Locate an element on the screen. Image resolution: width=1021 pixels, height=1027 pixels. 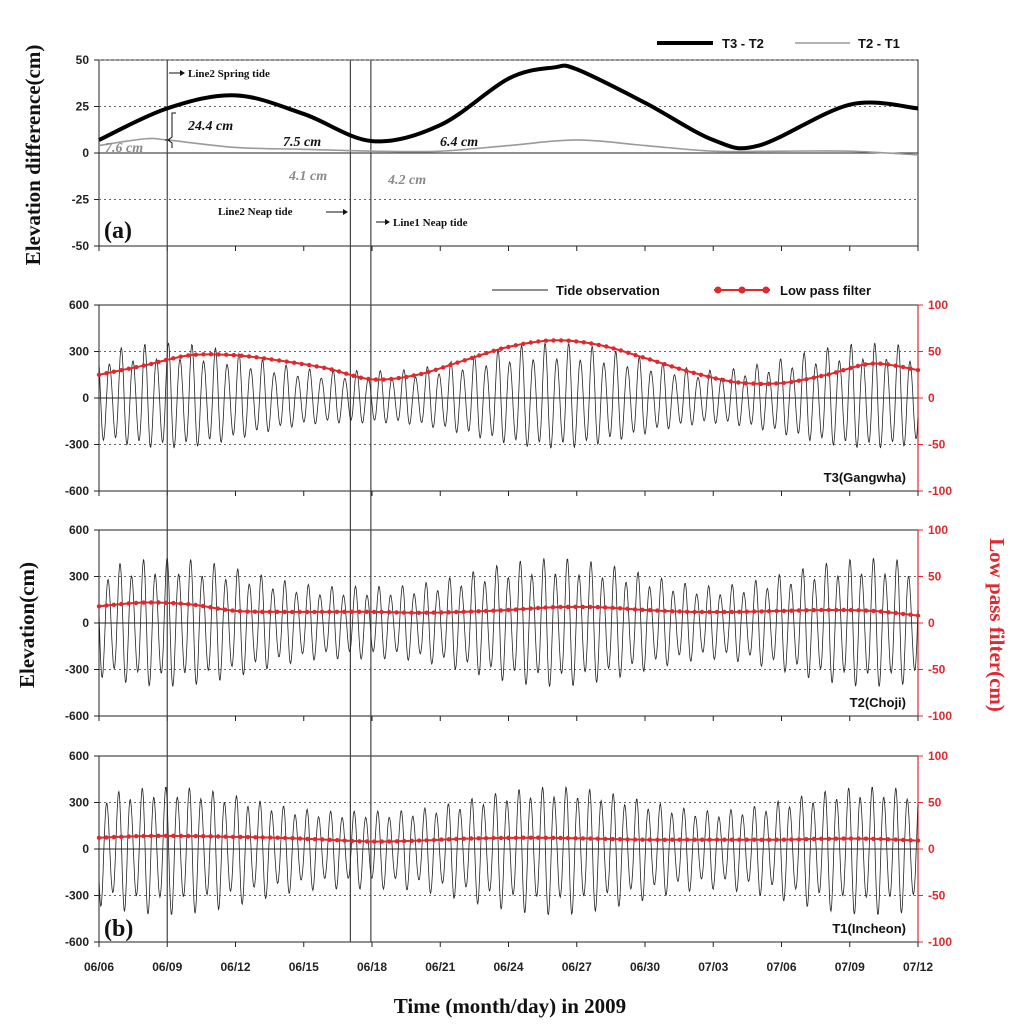
y-tick-label: 300 is located at coordinates (79, 352).